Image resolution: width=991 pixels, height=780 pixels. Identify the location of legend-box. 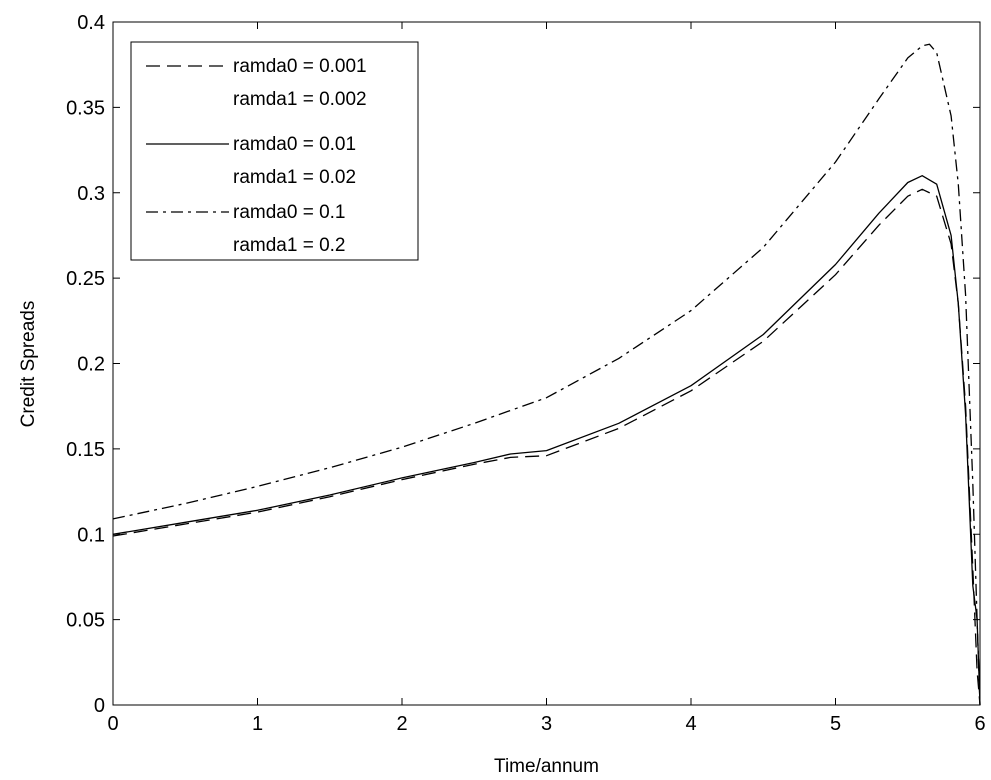
(274, 151).